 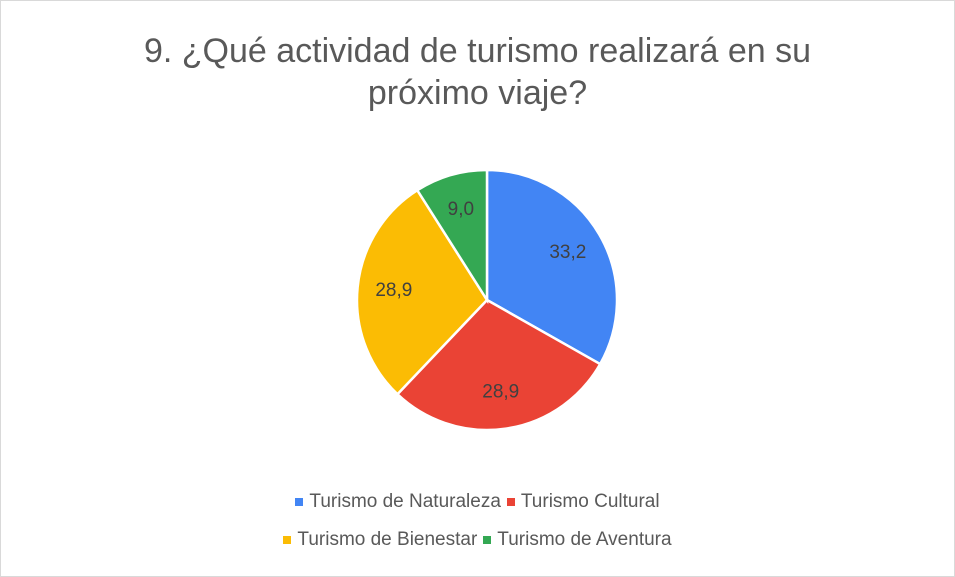 I want to click on legend-item: Turismo de Aventura, so click(x=577, y=540).